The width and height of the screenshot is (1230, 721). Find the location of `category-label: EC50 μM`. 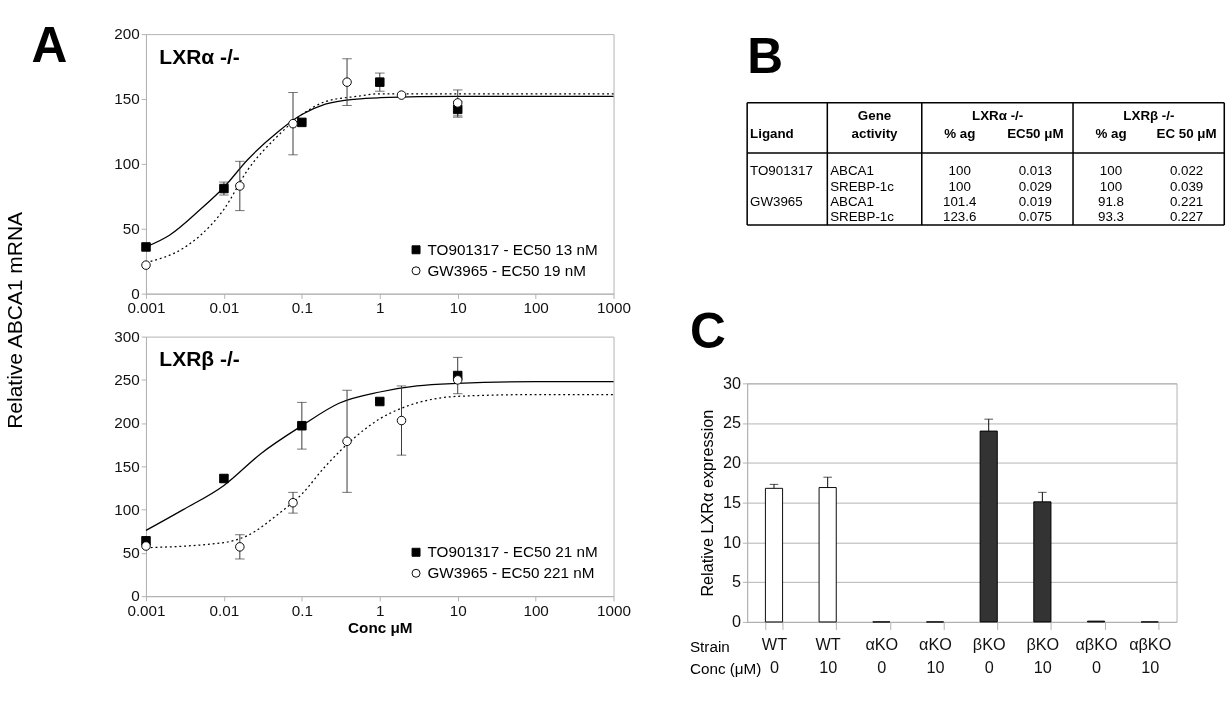

category-label: EC50 μM is located at coordinates (1035, 134).